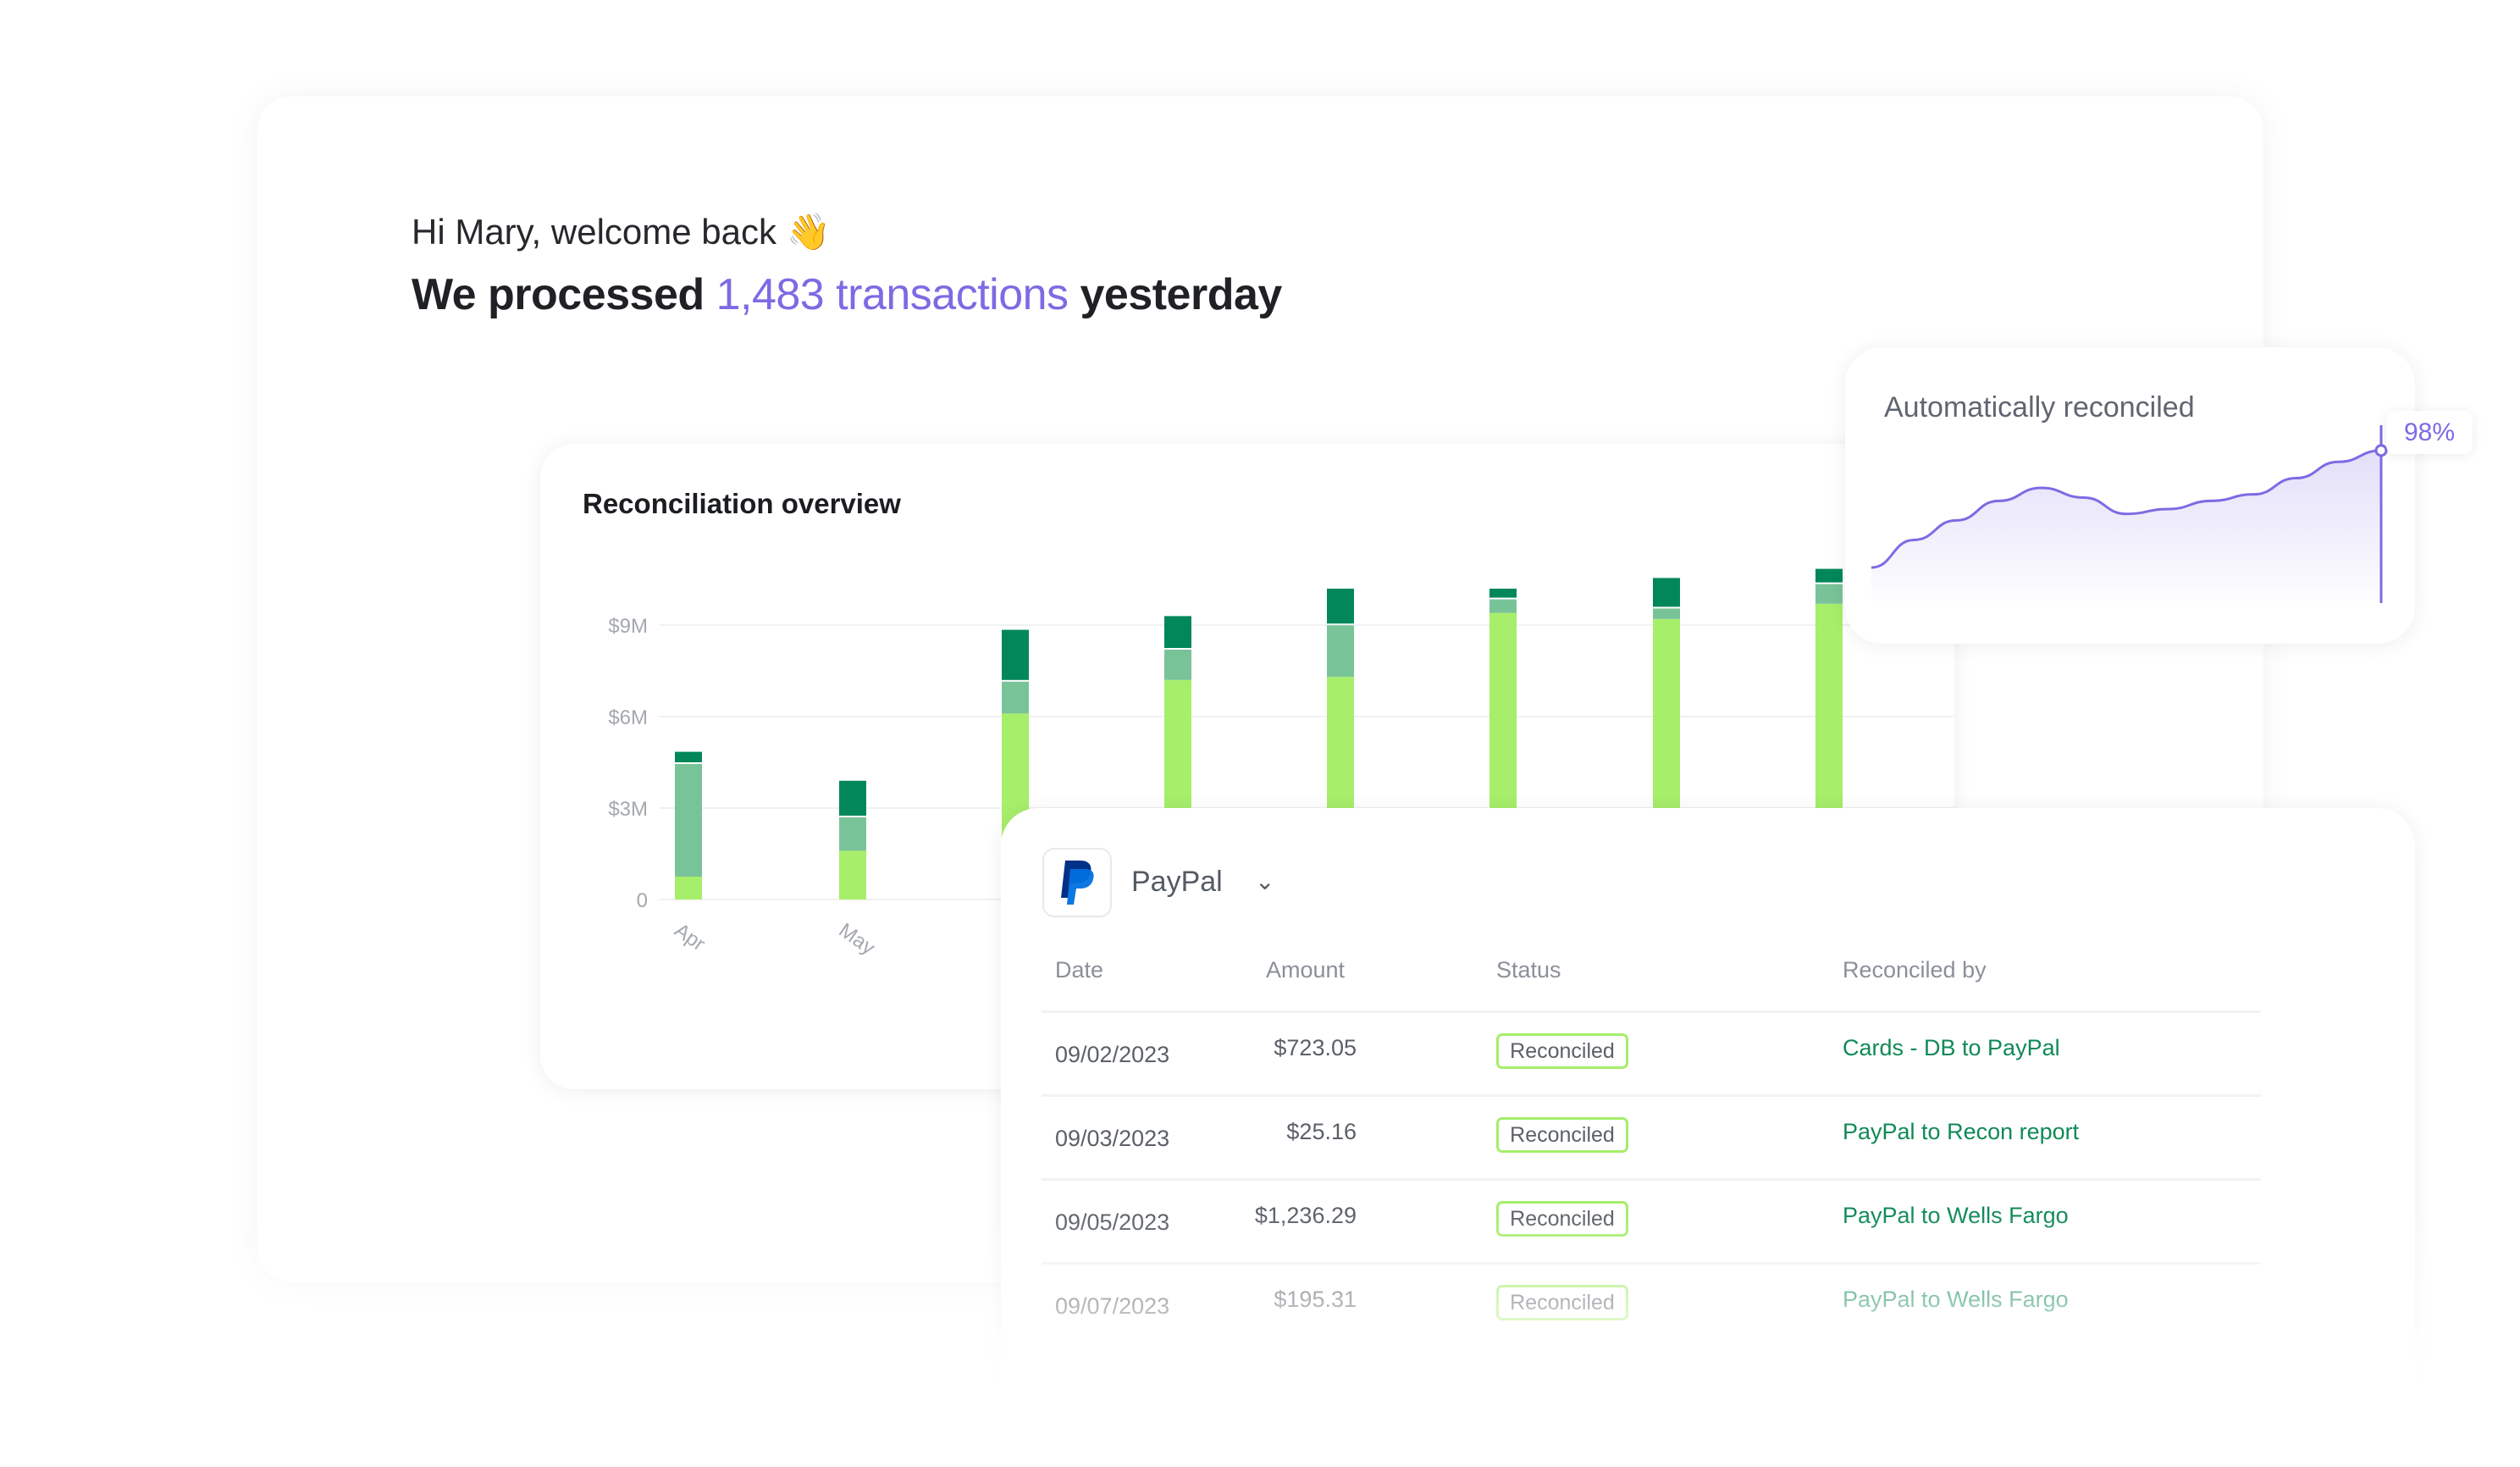  Describe the element at coordinates (2127, 509) in the screenshot. I see `area-line` at that location.